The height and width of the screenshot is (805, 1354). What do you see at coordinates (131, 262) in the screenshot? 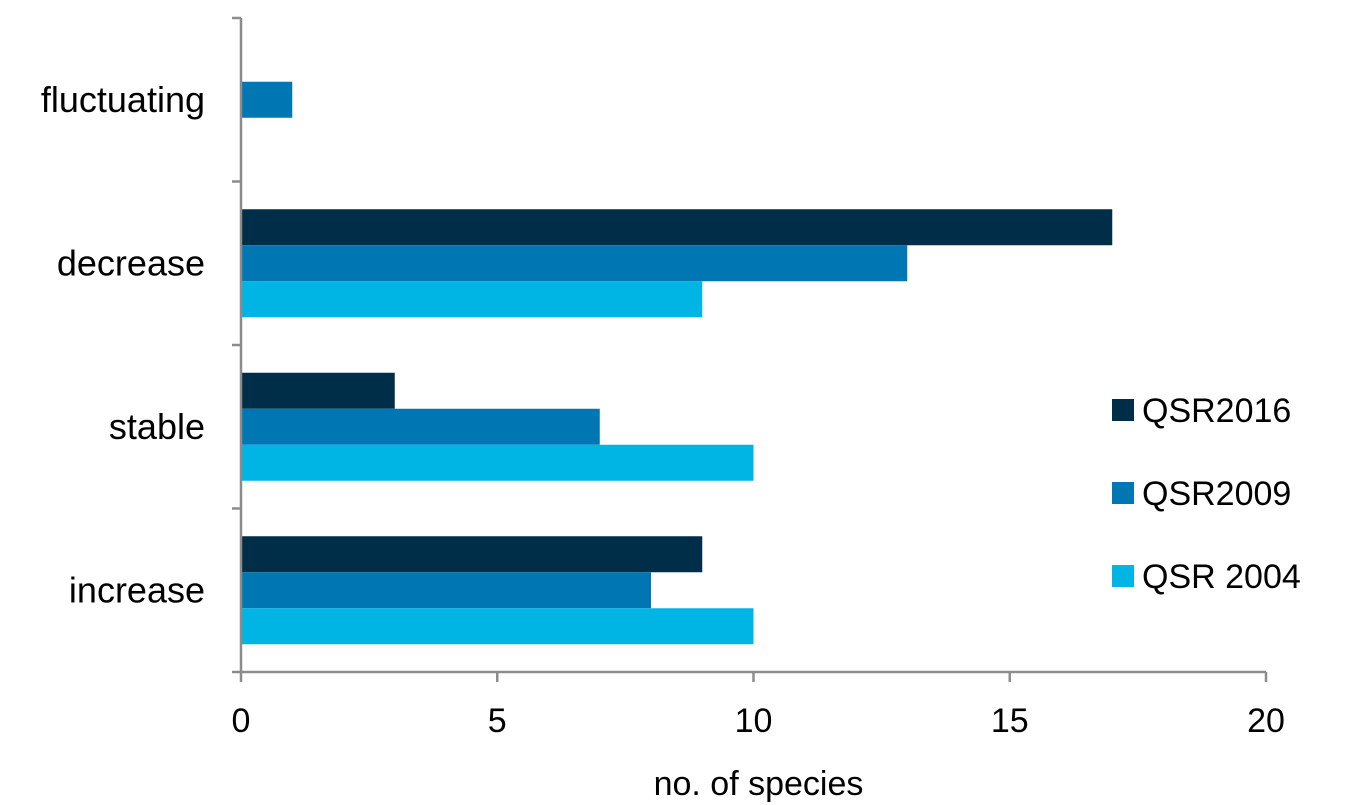
I see `category-label-decrease: decrease` at bounding box center [131, 262].